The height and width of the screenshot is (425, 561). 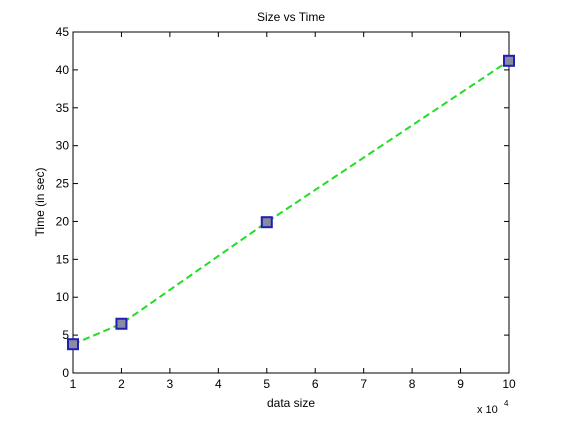 What do you see at coordinates (291, 17) in the screenshot?
I see `chart-title: Size vs Time` at bounding box center [291, 17].